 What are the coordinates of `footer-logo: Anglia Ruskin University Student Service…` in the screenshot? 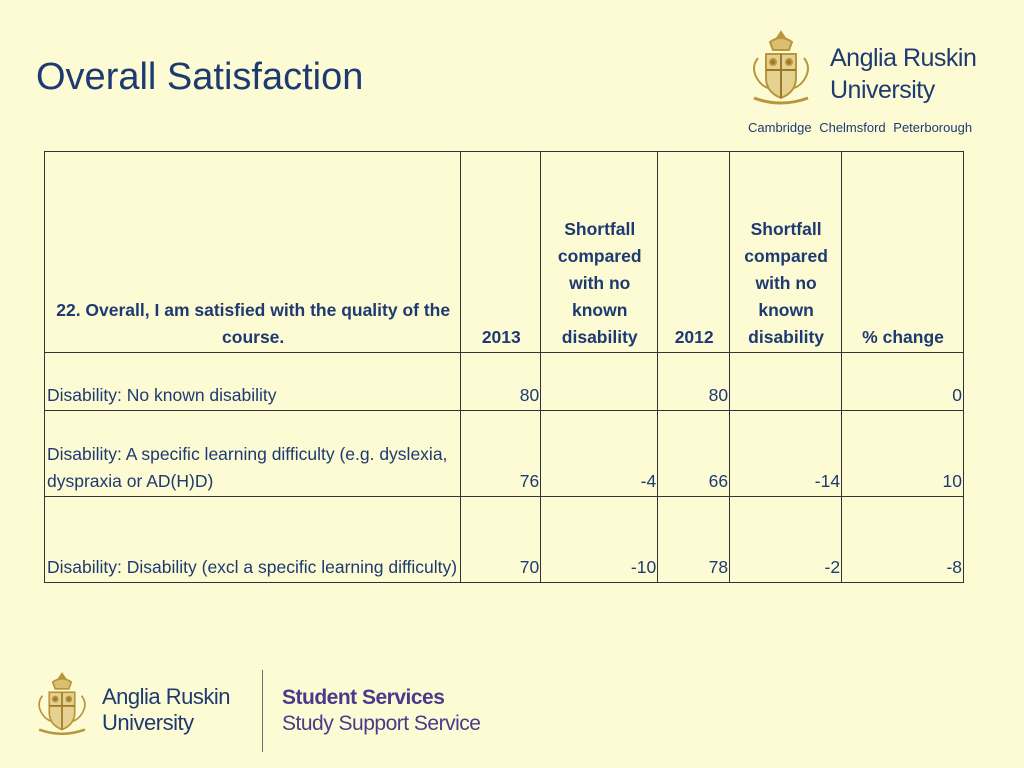 It's located at (269, 713).